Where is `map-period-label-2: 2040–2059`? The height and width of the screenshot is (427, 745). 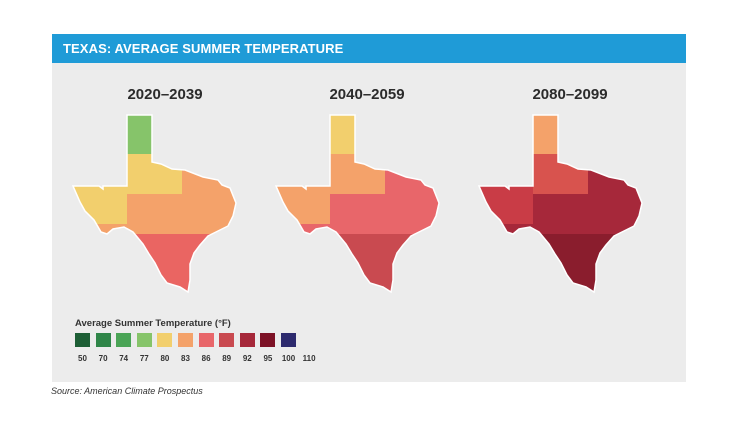
map-period-label-2: 2040–2059 is located at coordinates (367, 94).